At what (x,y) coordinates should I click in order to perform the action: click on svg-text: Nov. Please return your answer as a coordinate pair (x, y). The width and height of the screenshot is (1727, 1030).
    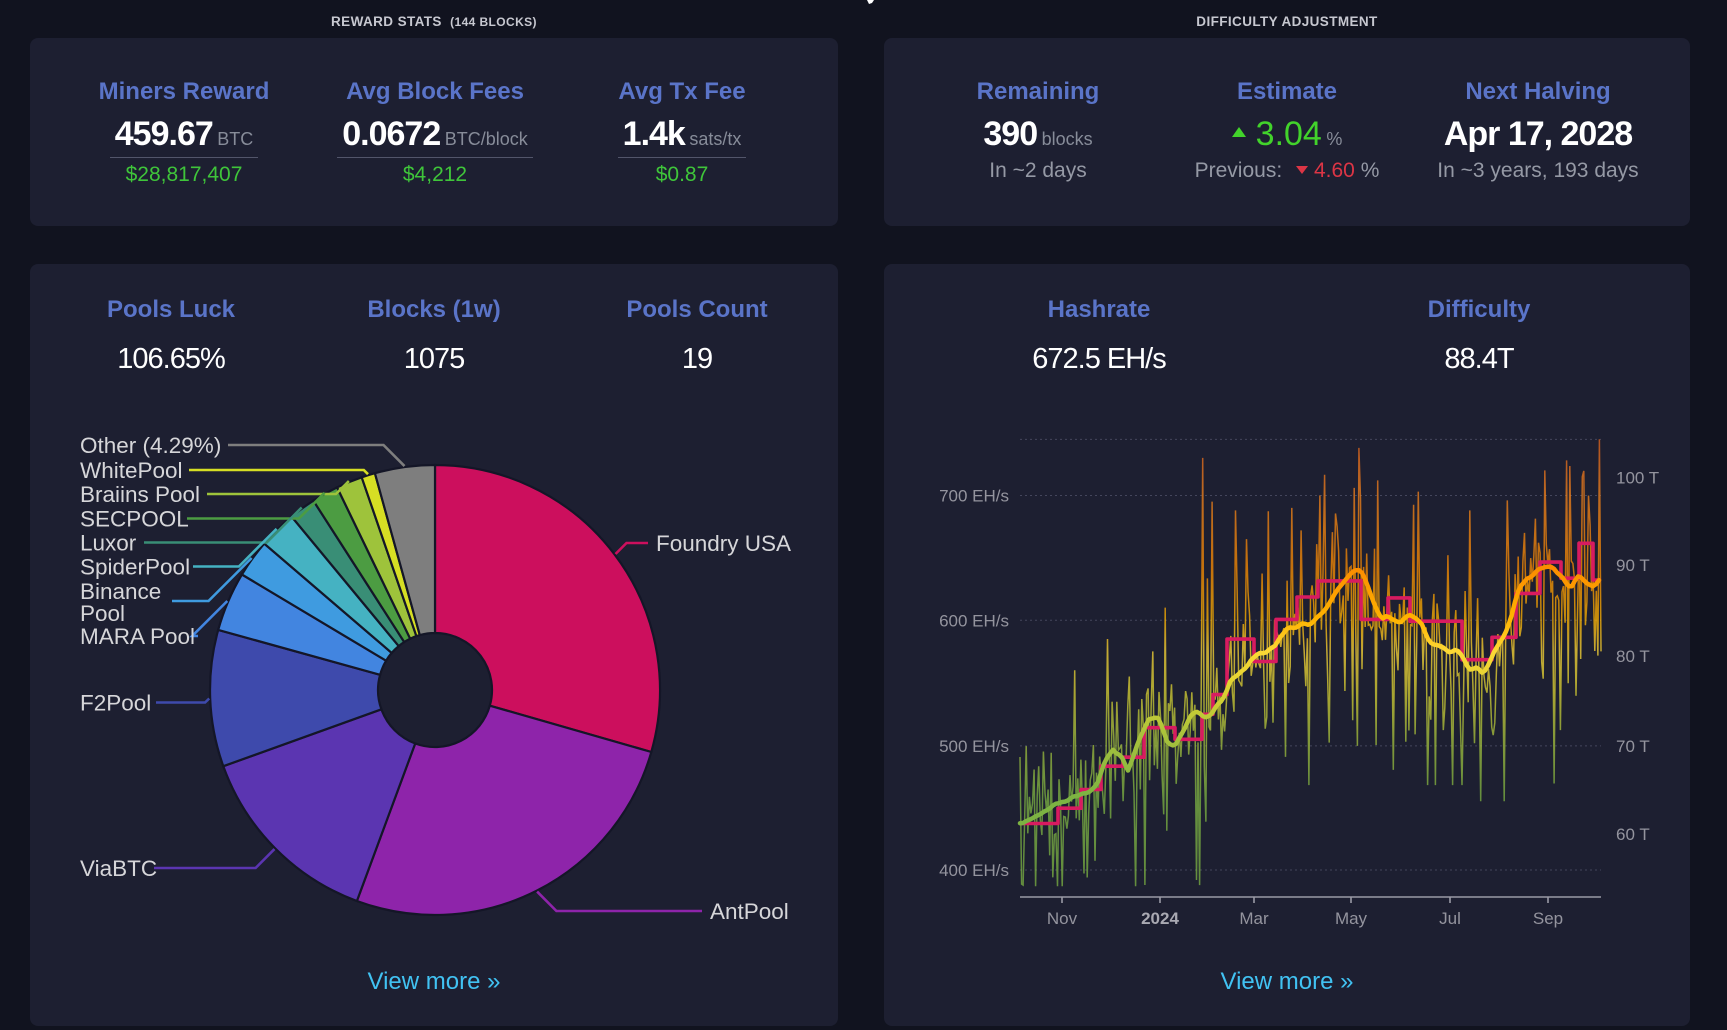
    Looking at the image, I should click on (1062, 918).